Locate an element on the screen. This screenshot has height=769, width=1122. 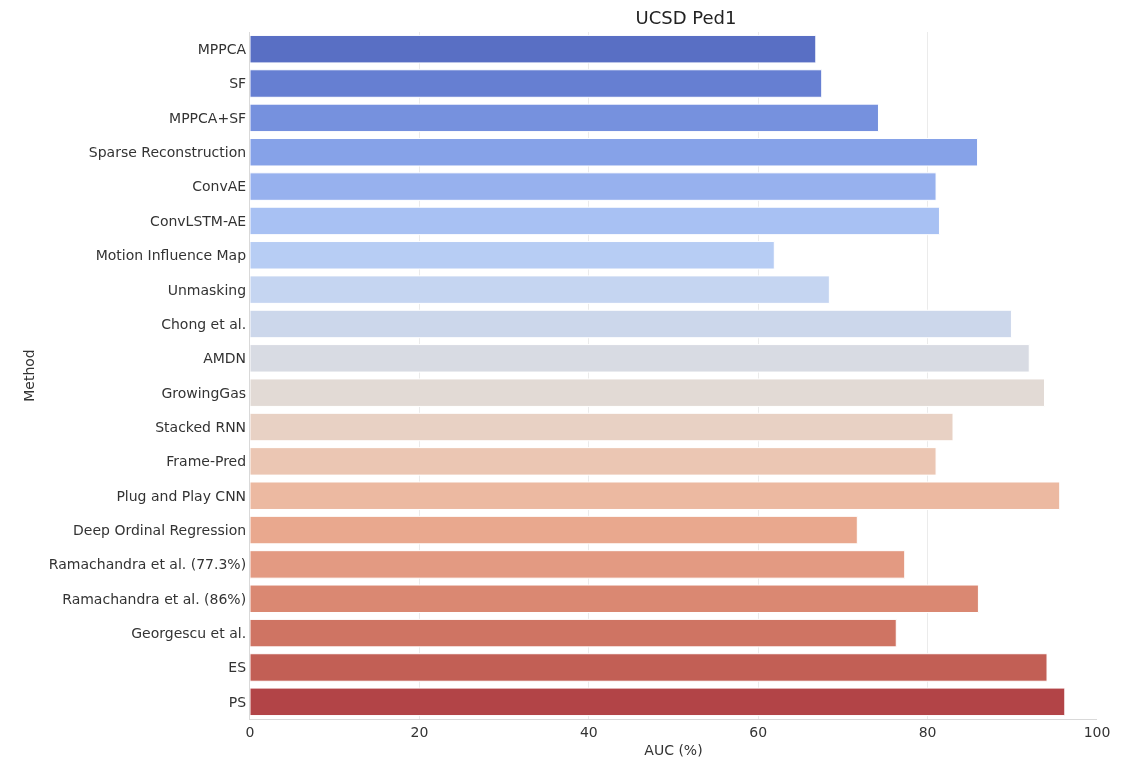
y-tick-label: Plug and Play CNN is located at coordinates (181, 495).